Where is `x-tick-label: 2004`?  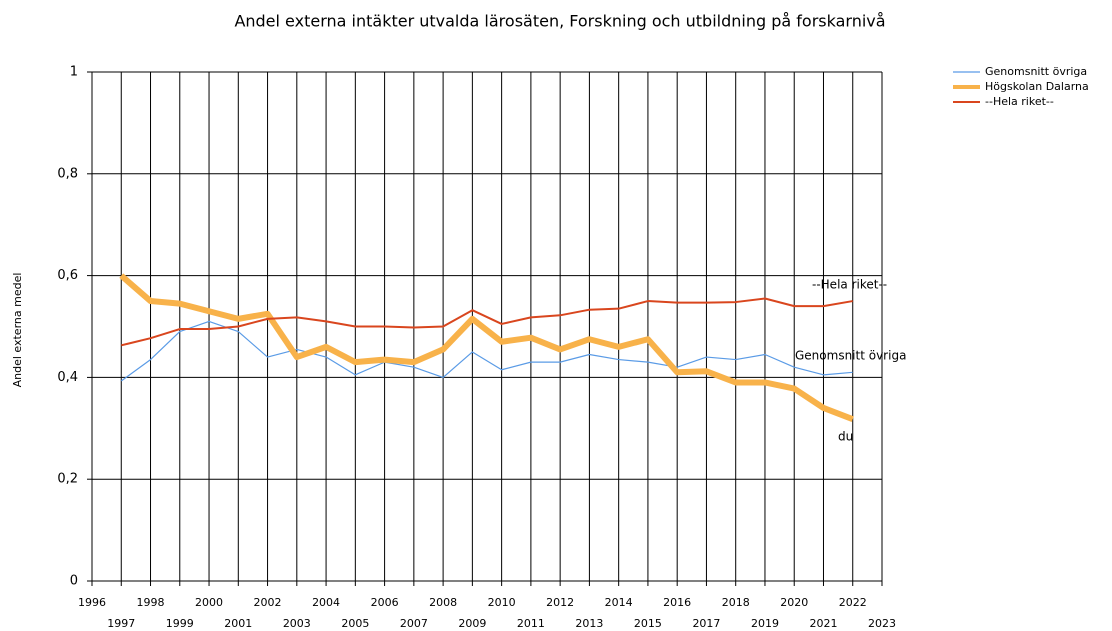 x-tick-label: 2004 is located at coordinates (326, 602).